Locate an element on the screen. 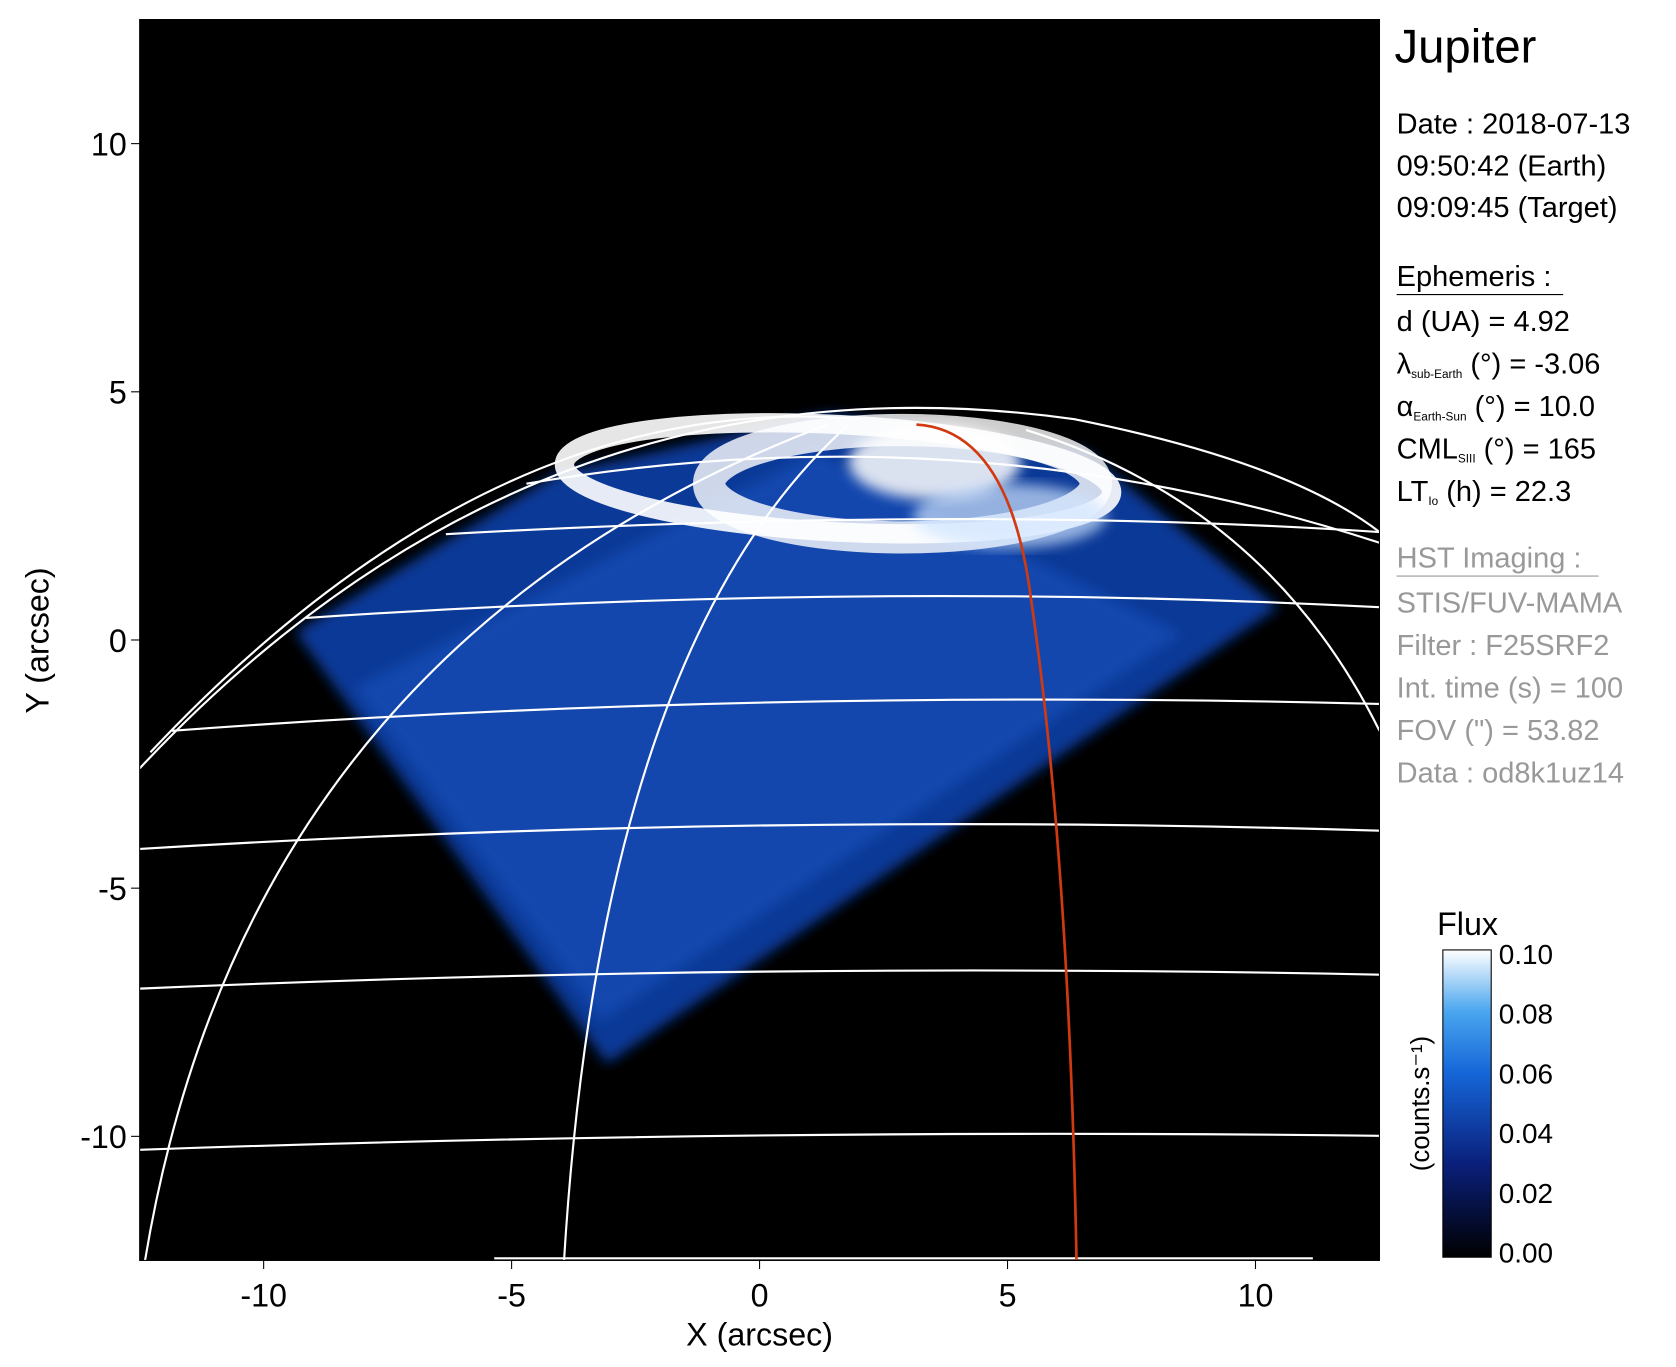 Image resolution: width=1676 pixels, height=1367 pixels. imaging-title: HST Imaging : is located at coordinates (1489, 558).